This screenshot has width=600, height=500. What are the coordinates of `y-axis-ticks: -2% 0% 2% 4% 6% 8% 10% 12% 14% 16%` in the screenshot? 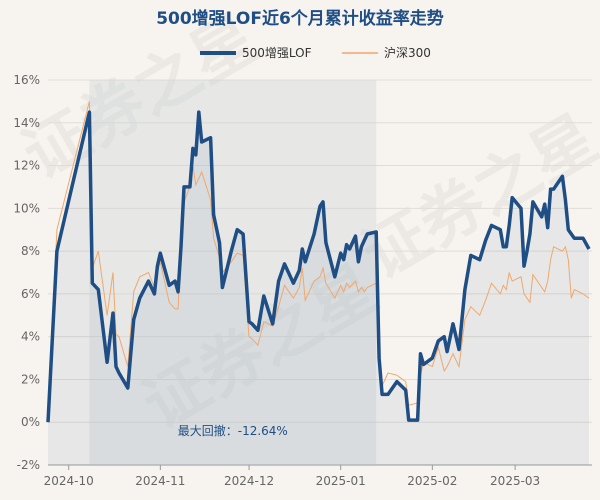 It's located at (26, 272).